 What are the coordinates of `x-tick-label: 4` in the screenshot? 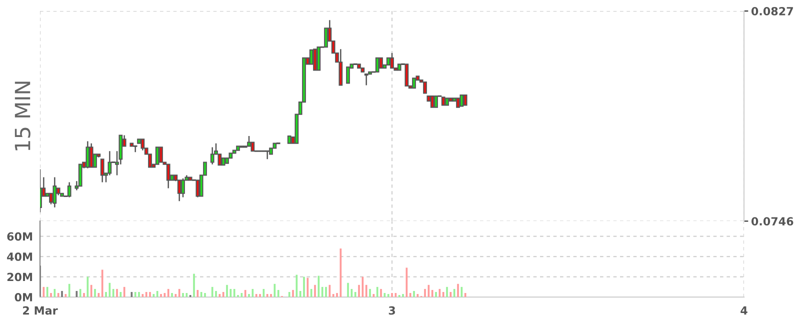 It's located at (744, 310).